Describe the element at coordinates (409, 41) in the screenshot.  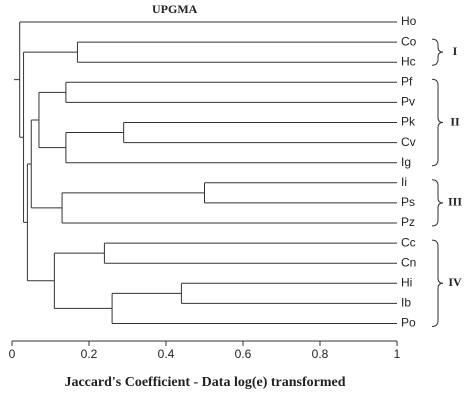
I see `leaf-label: Co` at that location.